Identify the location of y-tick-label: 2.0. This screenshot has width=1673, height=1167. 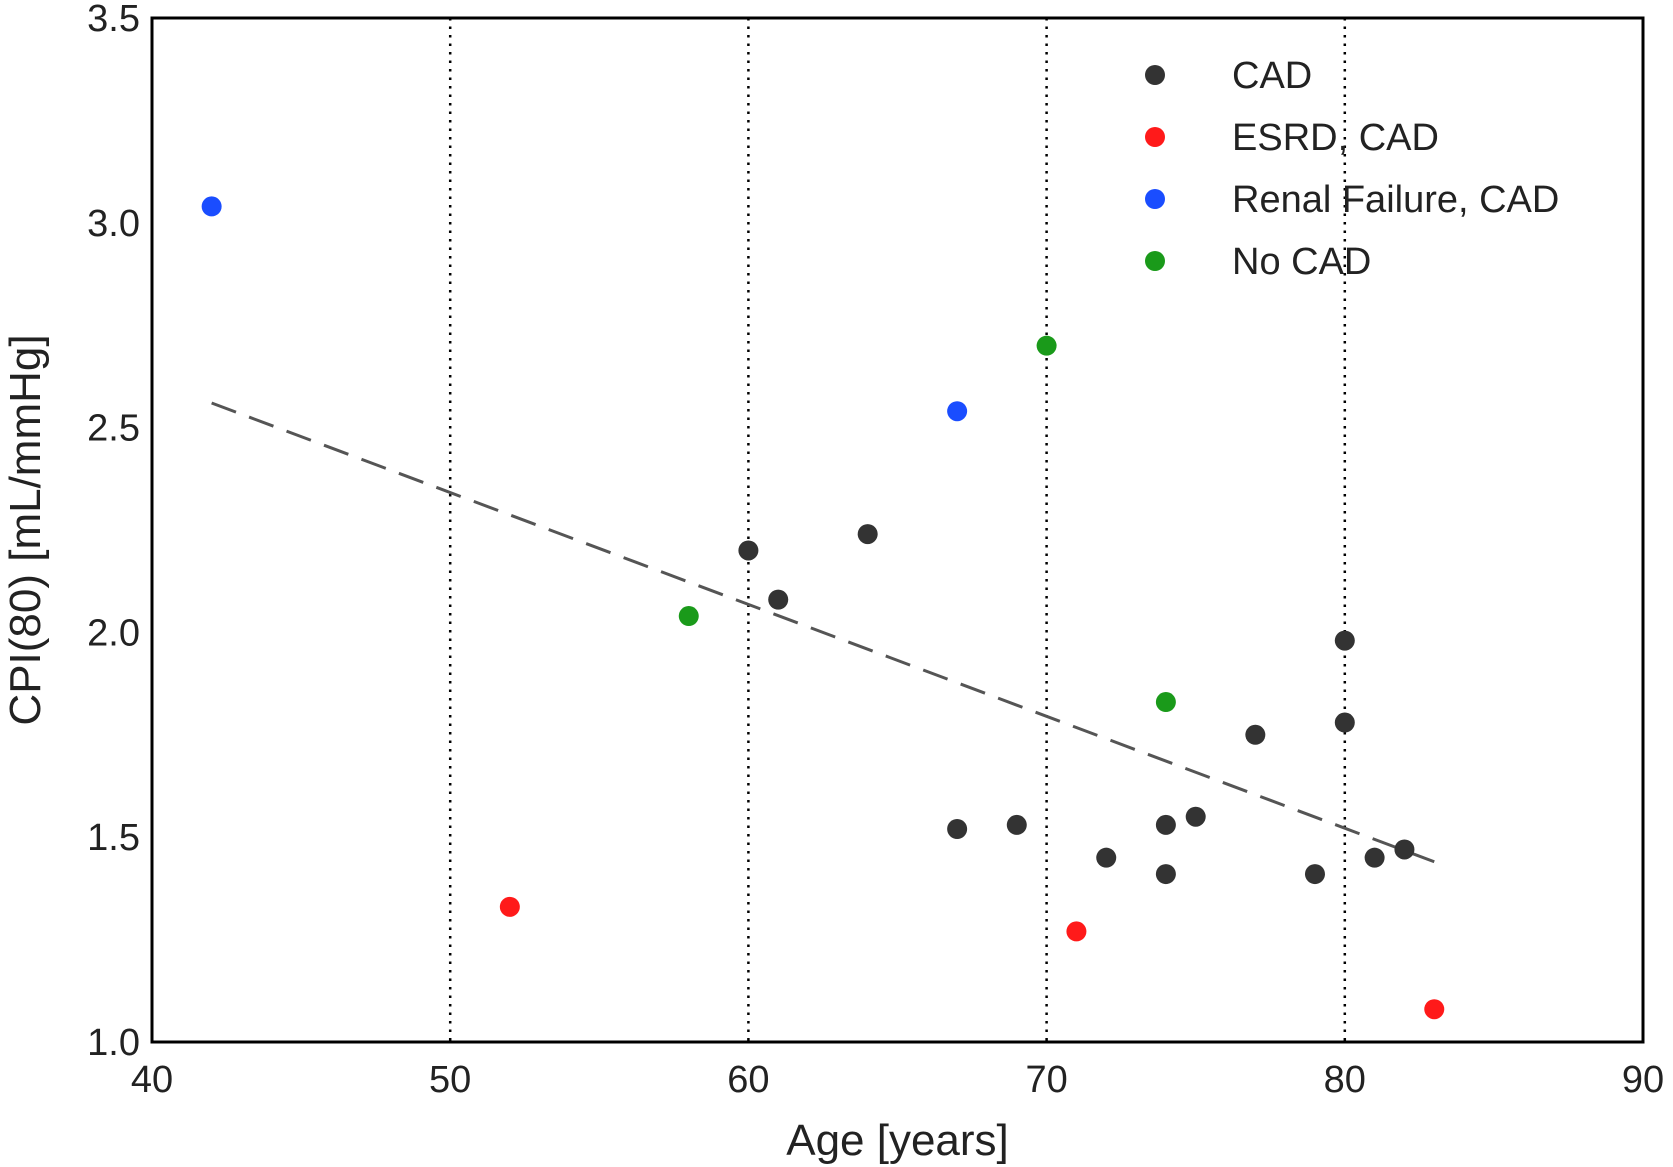
(113, 633).